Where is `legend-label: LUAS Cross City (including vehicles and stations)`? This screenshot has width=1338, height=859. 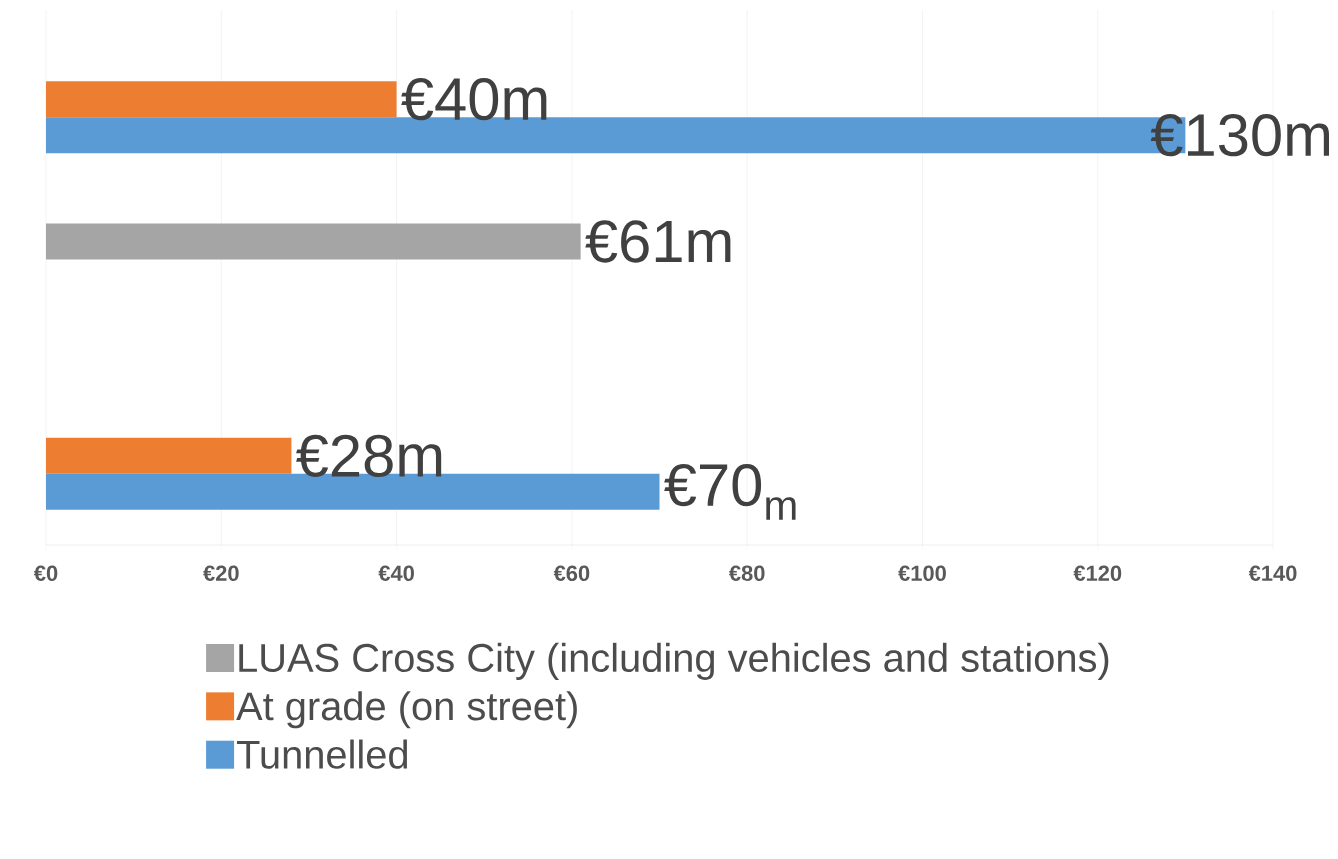 legend-label: LUAS Cross City (including vehicles and stations) is located at coordinates (674, 661).